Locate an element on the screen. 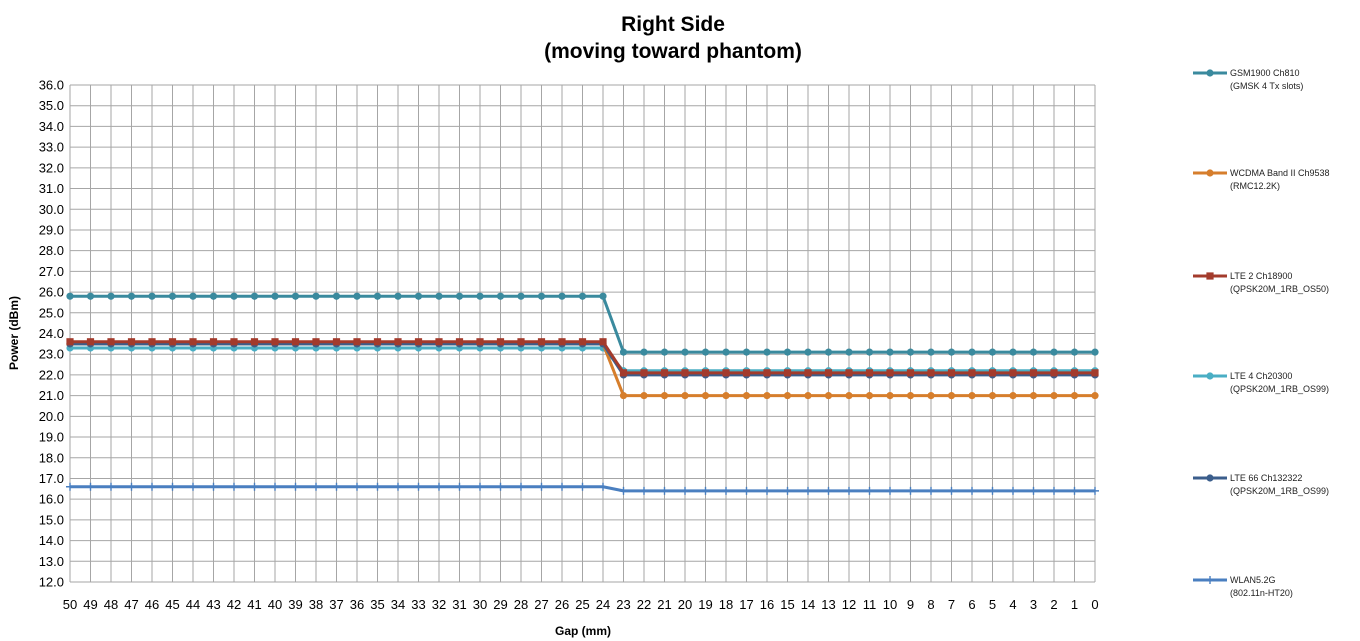 The width and height of the screenshot is (1360, 641). y-tick-label: 31.0 is located at coordinates (51, 188).